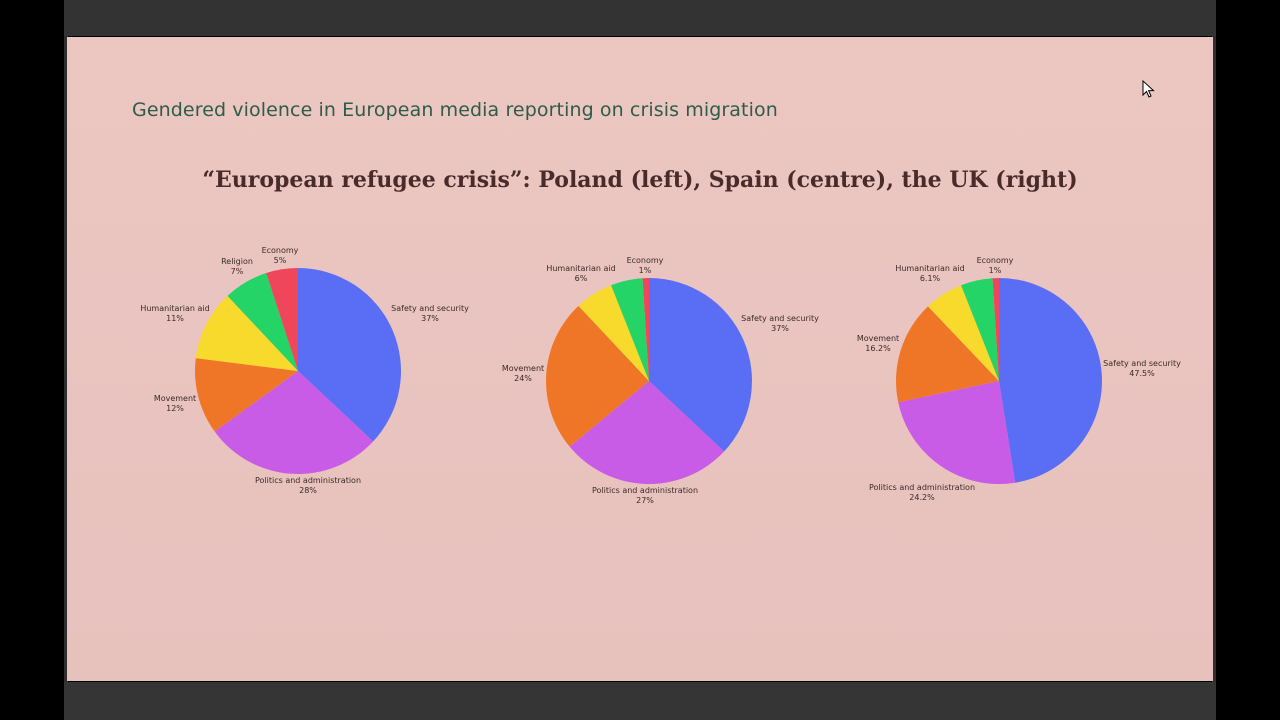 The width and height of the screenshot is (1280, 720). What do you see at coordinates (175, 398) in the screenshot?
I see `pie-1-slice-label: Movement` at bounding box center [175, 398].